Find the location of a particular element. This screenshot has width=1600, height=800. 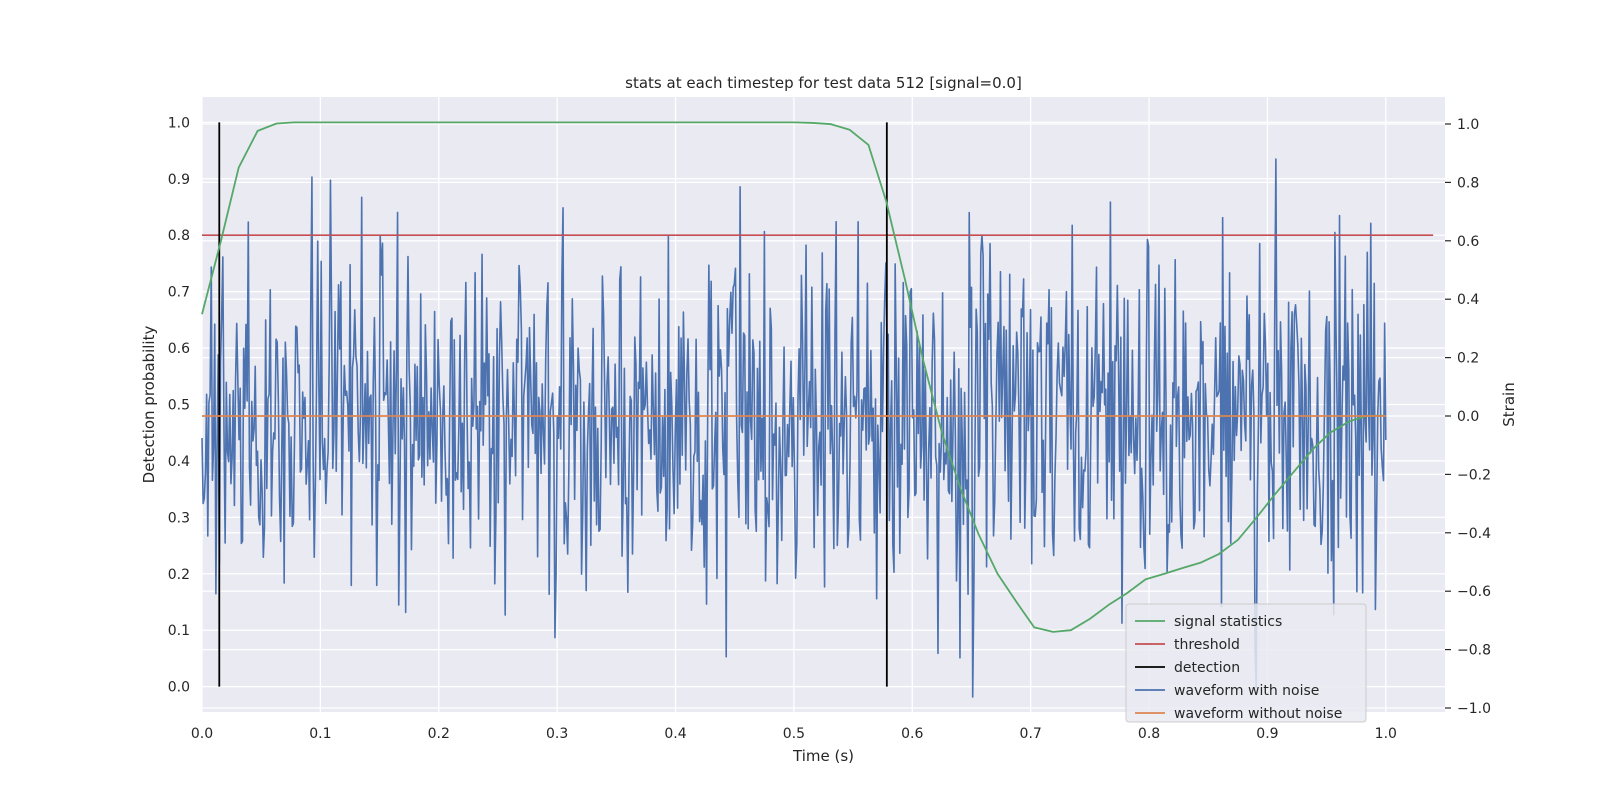

x-tick-label: 0.7 is located at coordinates (1031, 734).